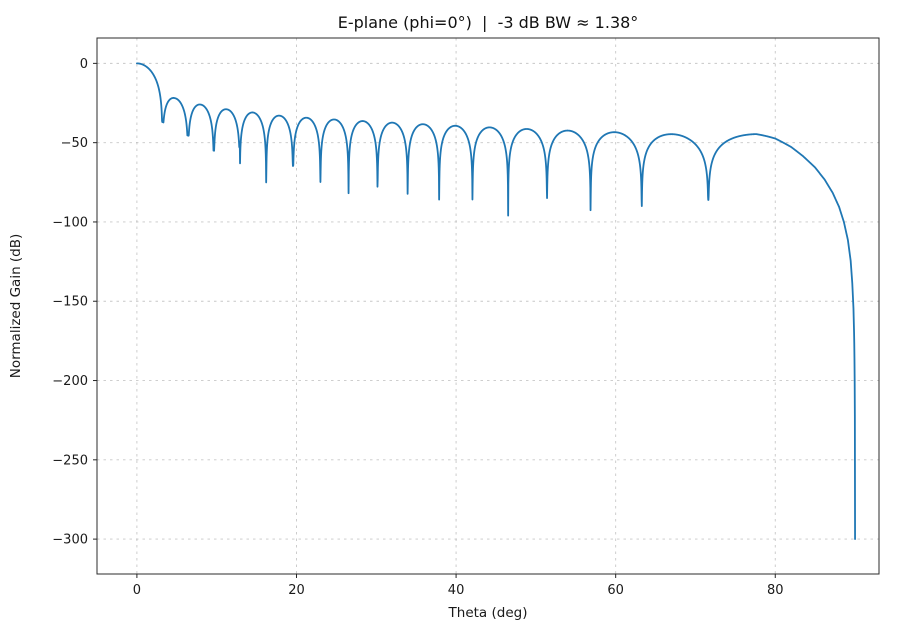 The width and height of the screenshot is (897, 637). I want to click on y-tick-label: −300, so click(70, 540).